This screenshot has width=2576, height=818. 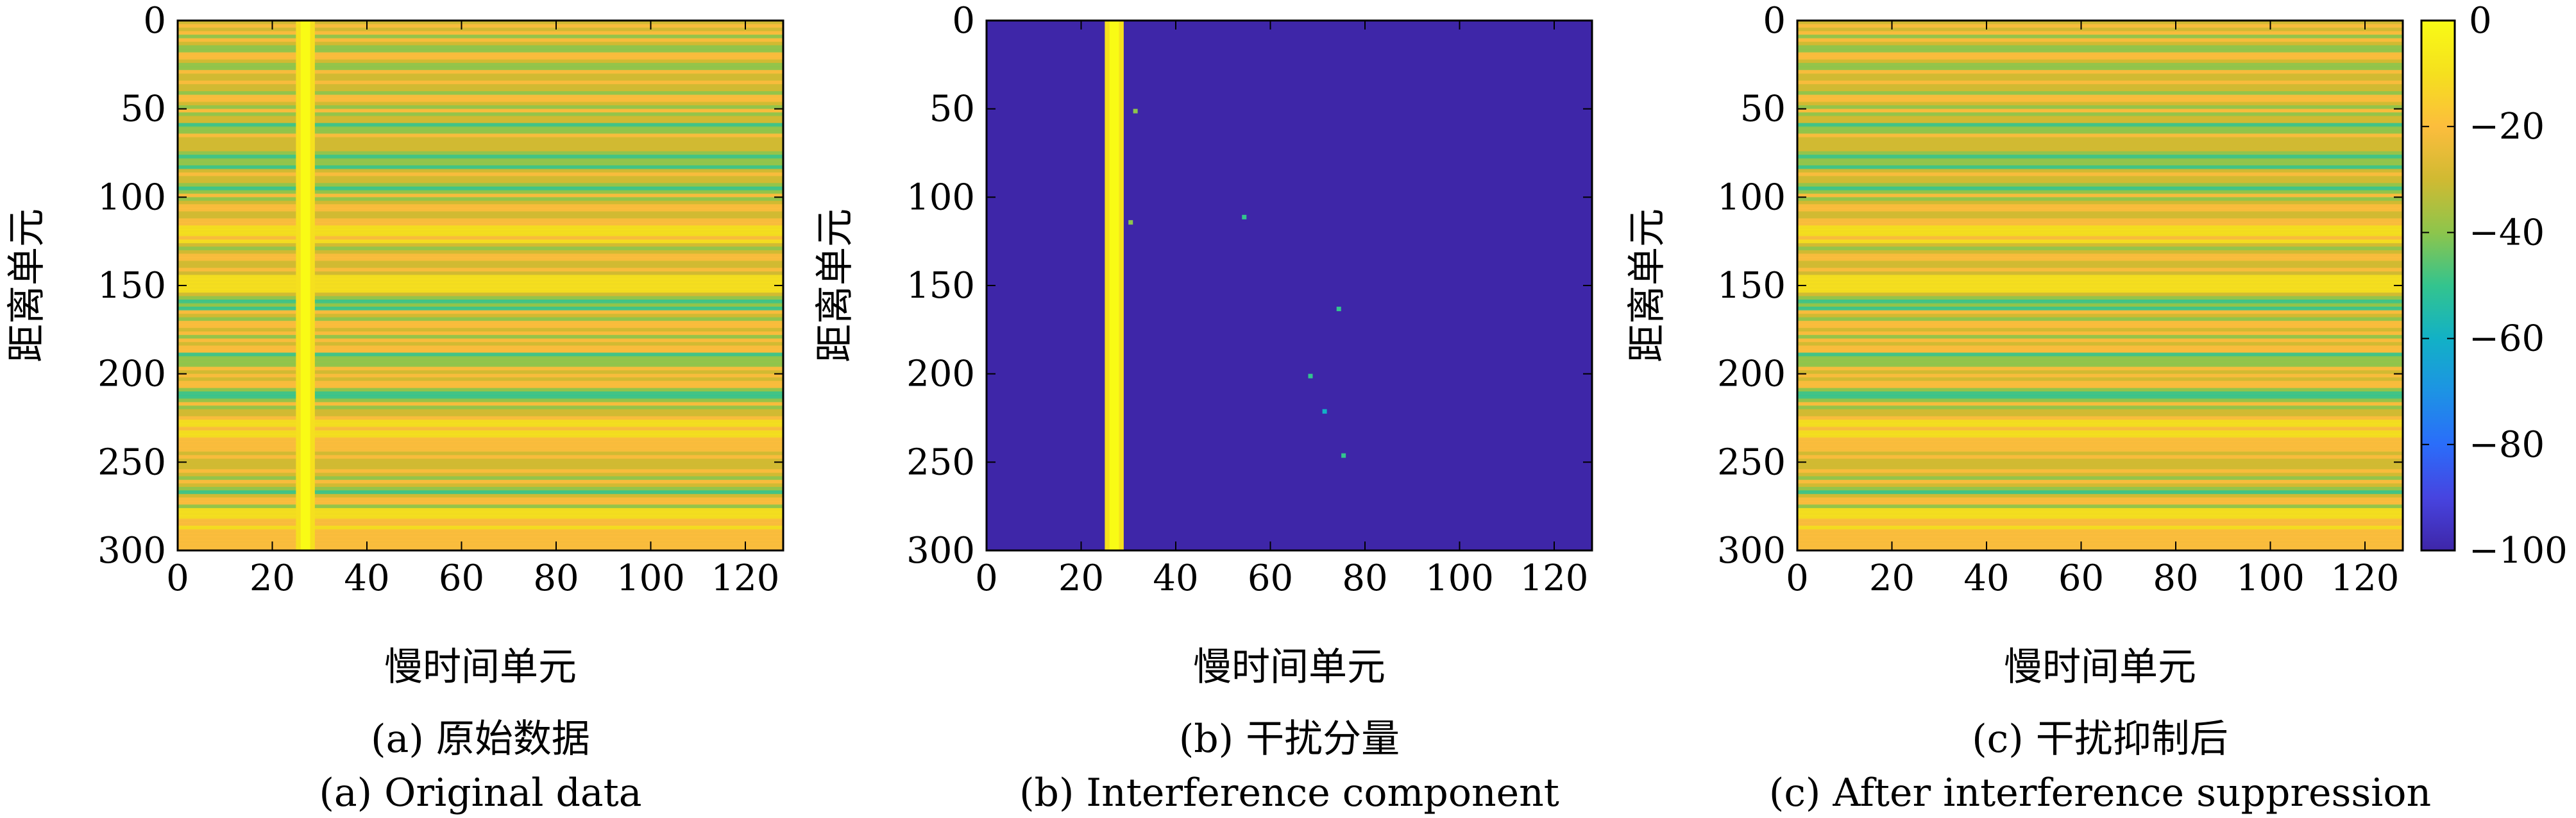 I want to click on xlabel-a: 慢时间单元, so click(x=480, y=667).